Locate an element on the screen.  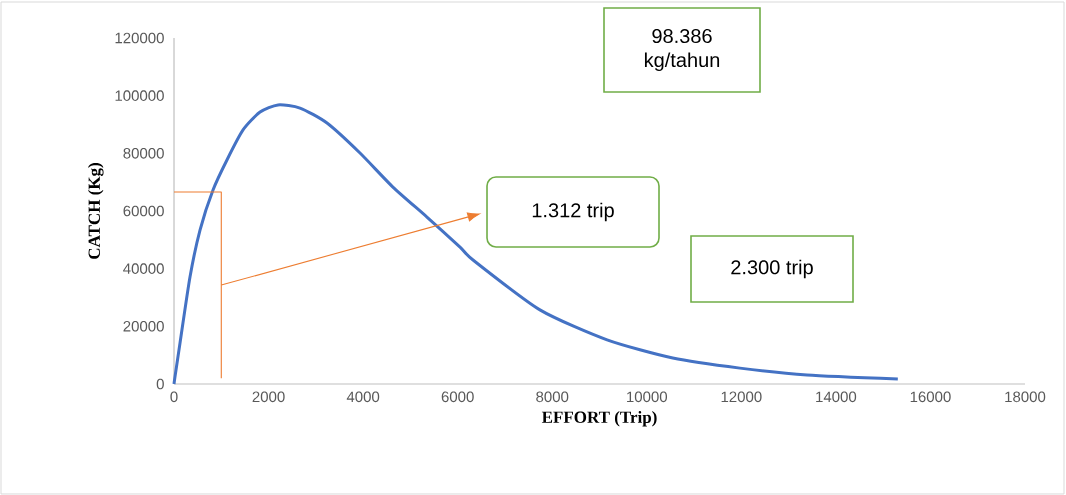
x-tick-label: 4000 is located at coordinates (363, 397).